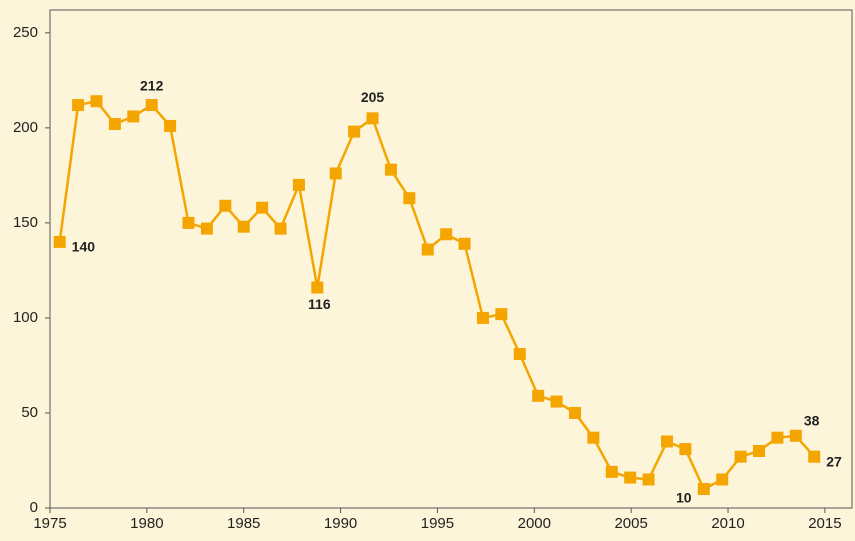  Describe the element at coordinates (25, 317) in the screenshot. I see `y-tick-label: 100` at that location.